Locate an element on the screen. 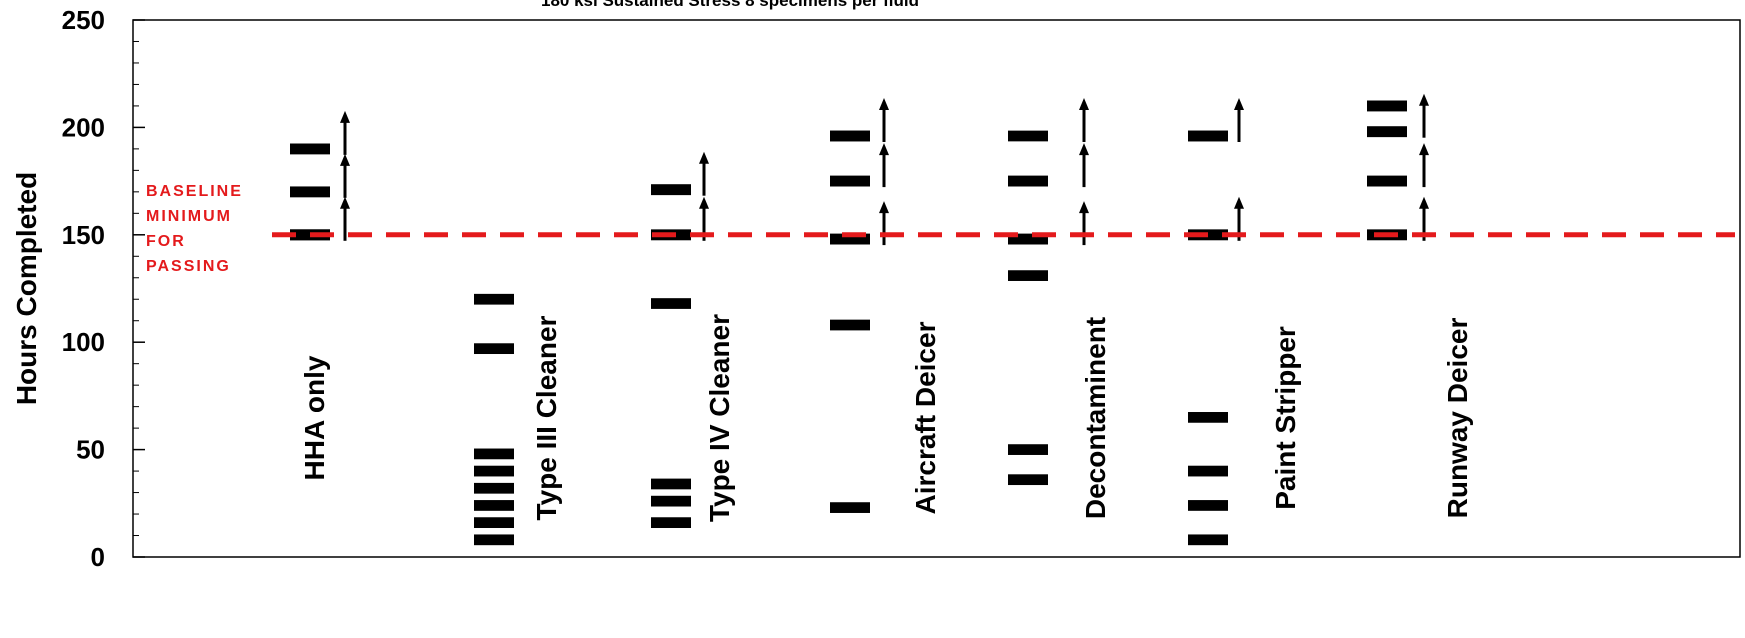 The image size is (1745, 638). category-label: Type IV Cleaner is located at coordinates (719, 418).